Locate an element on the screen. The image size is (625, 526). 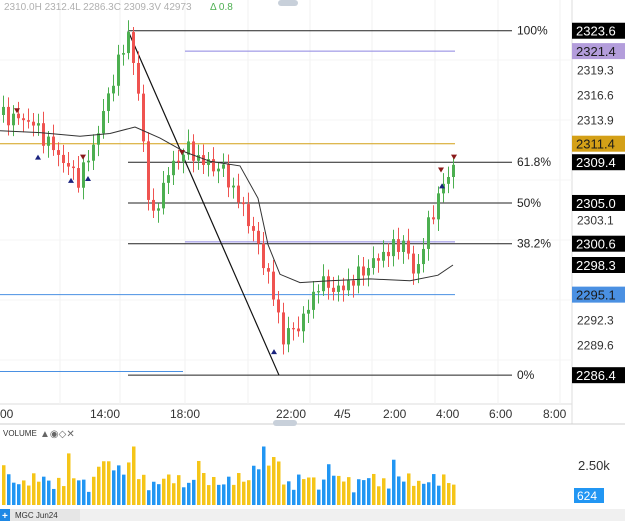
volume-controls-icon: ▲◉◇✕ is located at coordinates (57, 434).